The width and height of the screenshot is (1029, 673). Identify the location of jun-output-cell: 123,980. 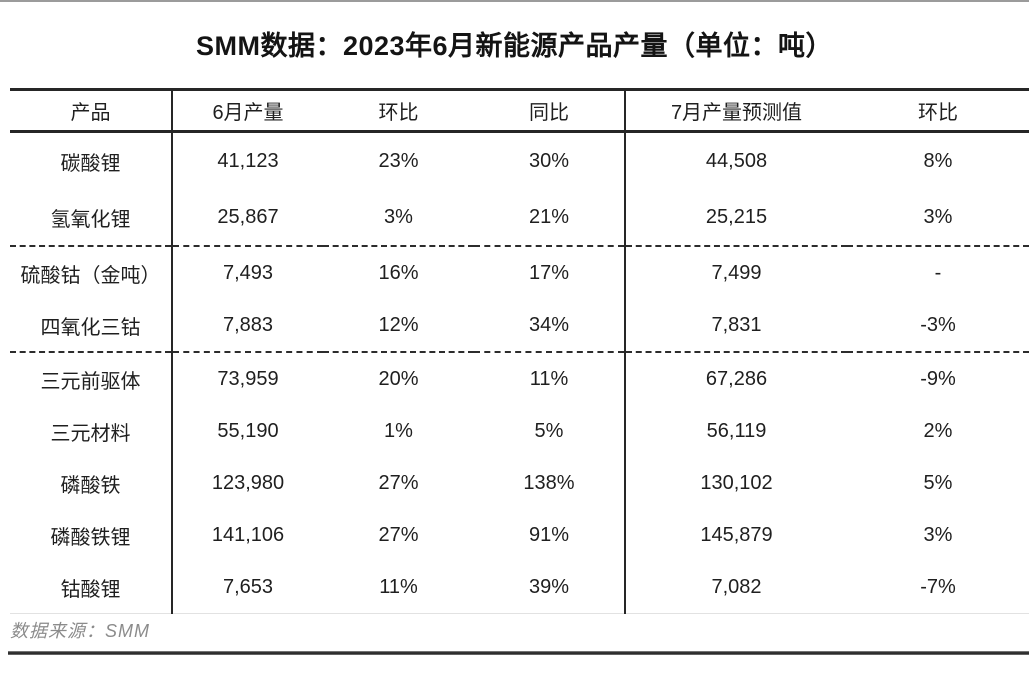
(248, 482).